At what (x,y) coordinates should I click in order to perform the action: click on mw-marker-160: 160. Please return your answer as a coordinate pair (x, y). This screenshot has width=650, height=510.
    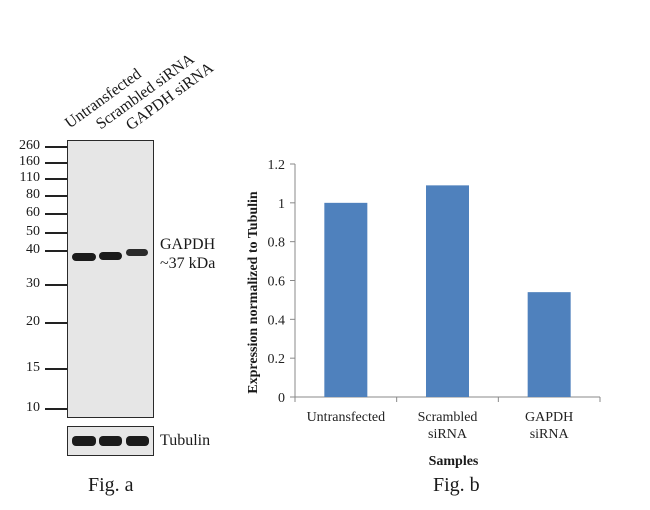
    Looking at the image, I should click on (29, 161).